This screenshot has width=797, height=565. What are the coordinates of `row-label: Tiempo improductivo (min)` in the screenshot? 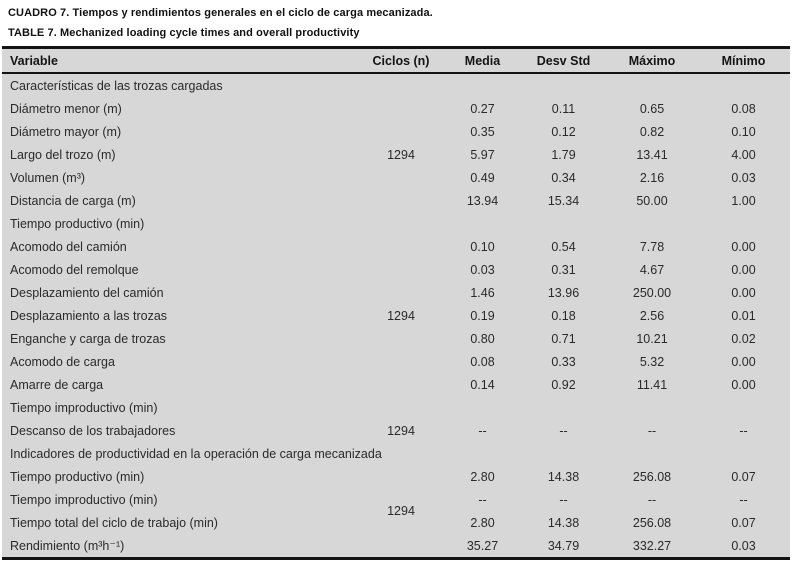 It's located at (84, 499).